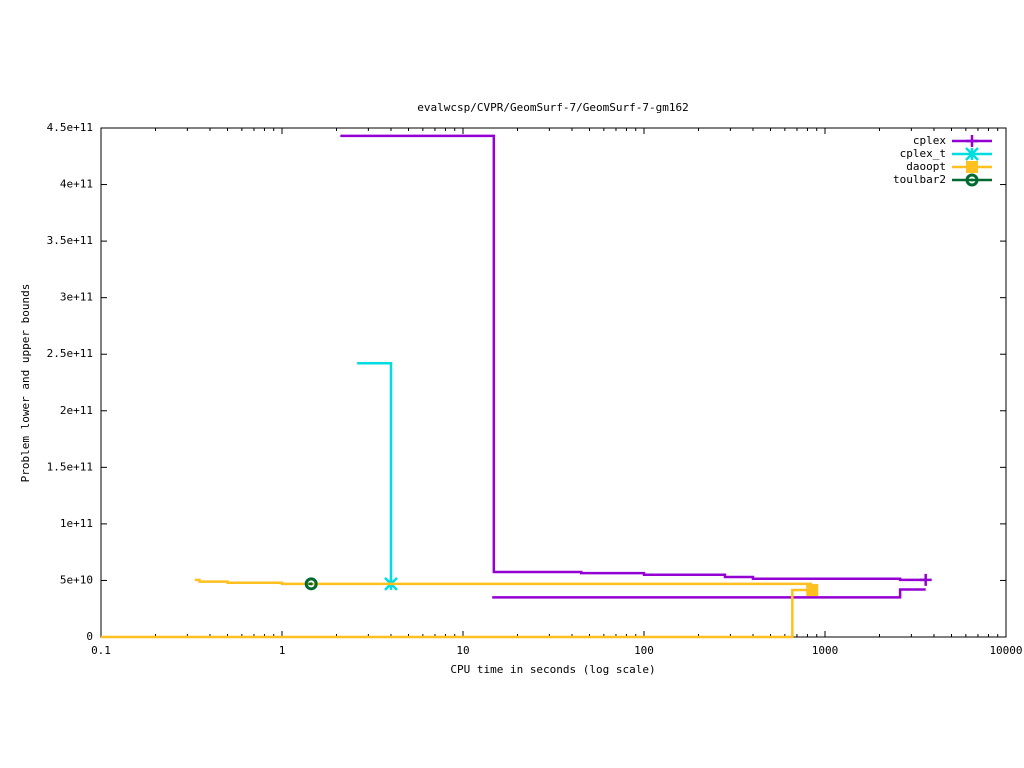 This screenshot has height=768, width=1024. I want to click on x-tick-label: 100, so click(644, 650).